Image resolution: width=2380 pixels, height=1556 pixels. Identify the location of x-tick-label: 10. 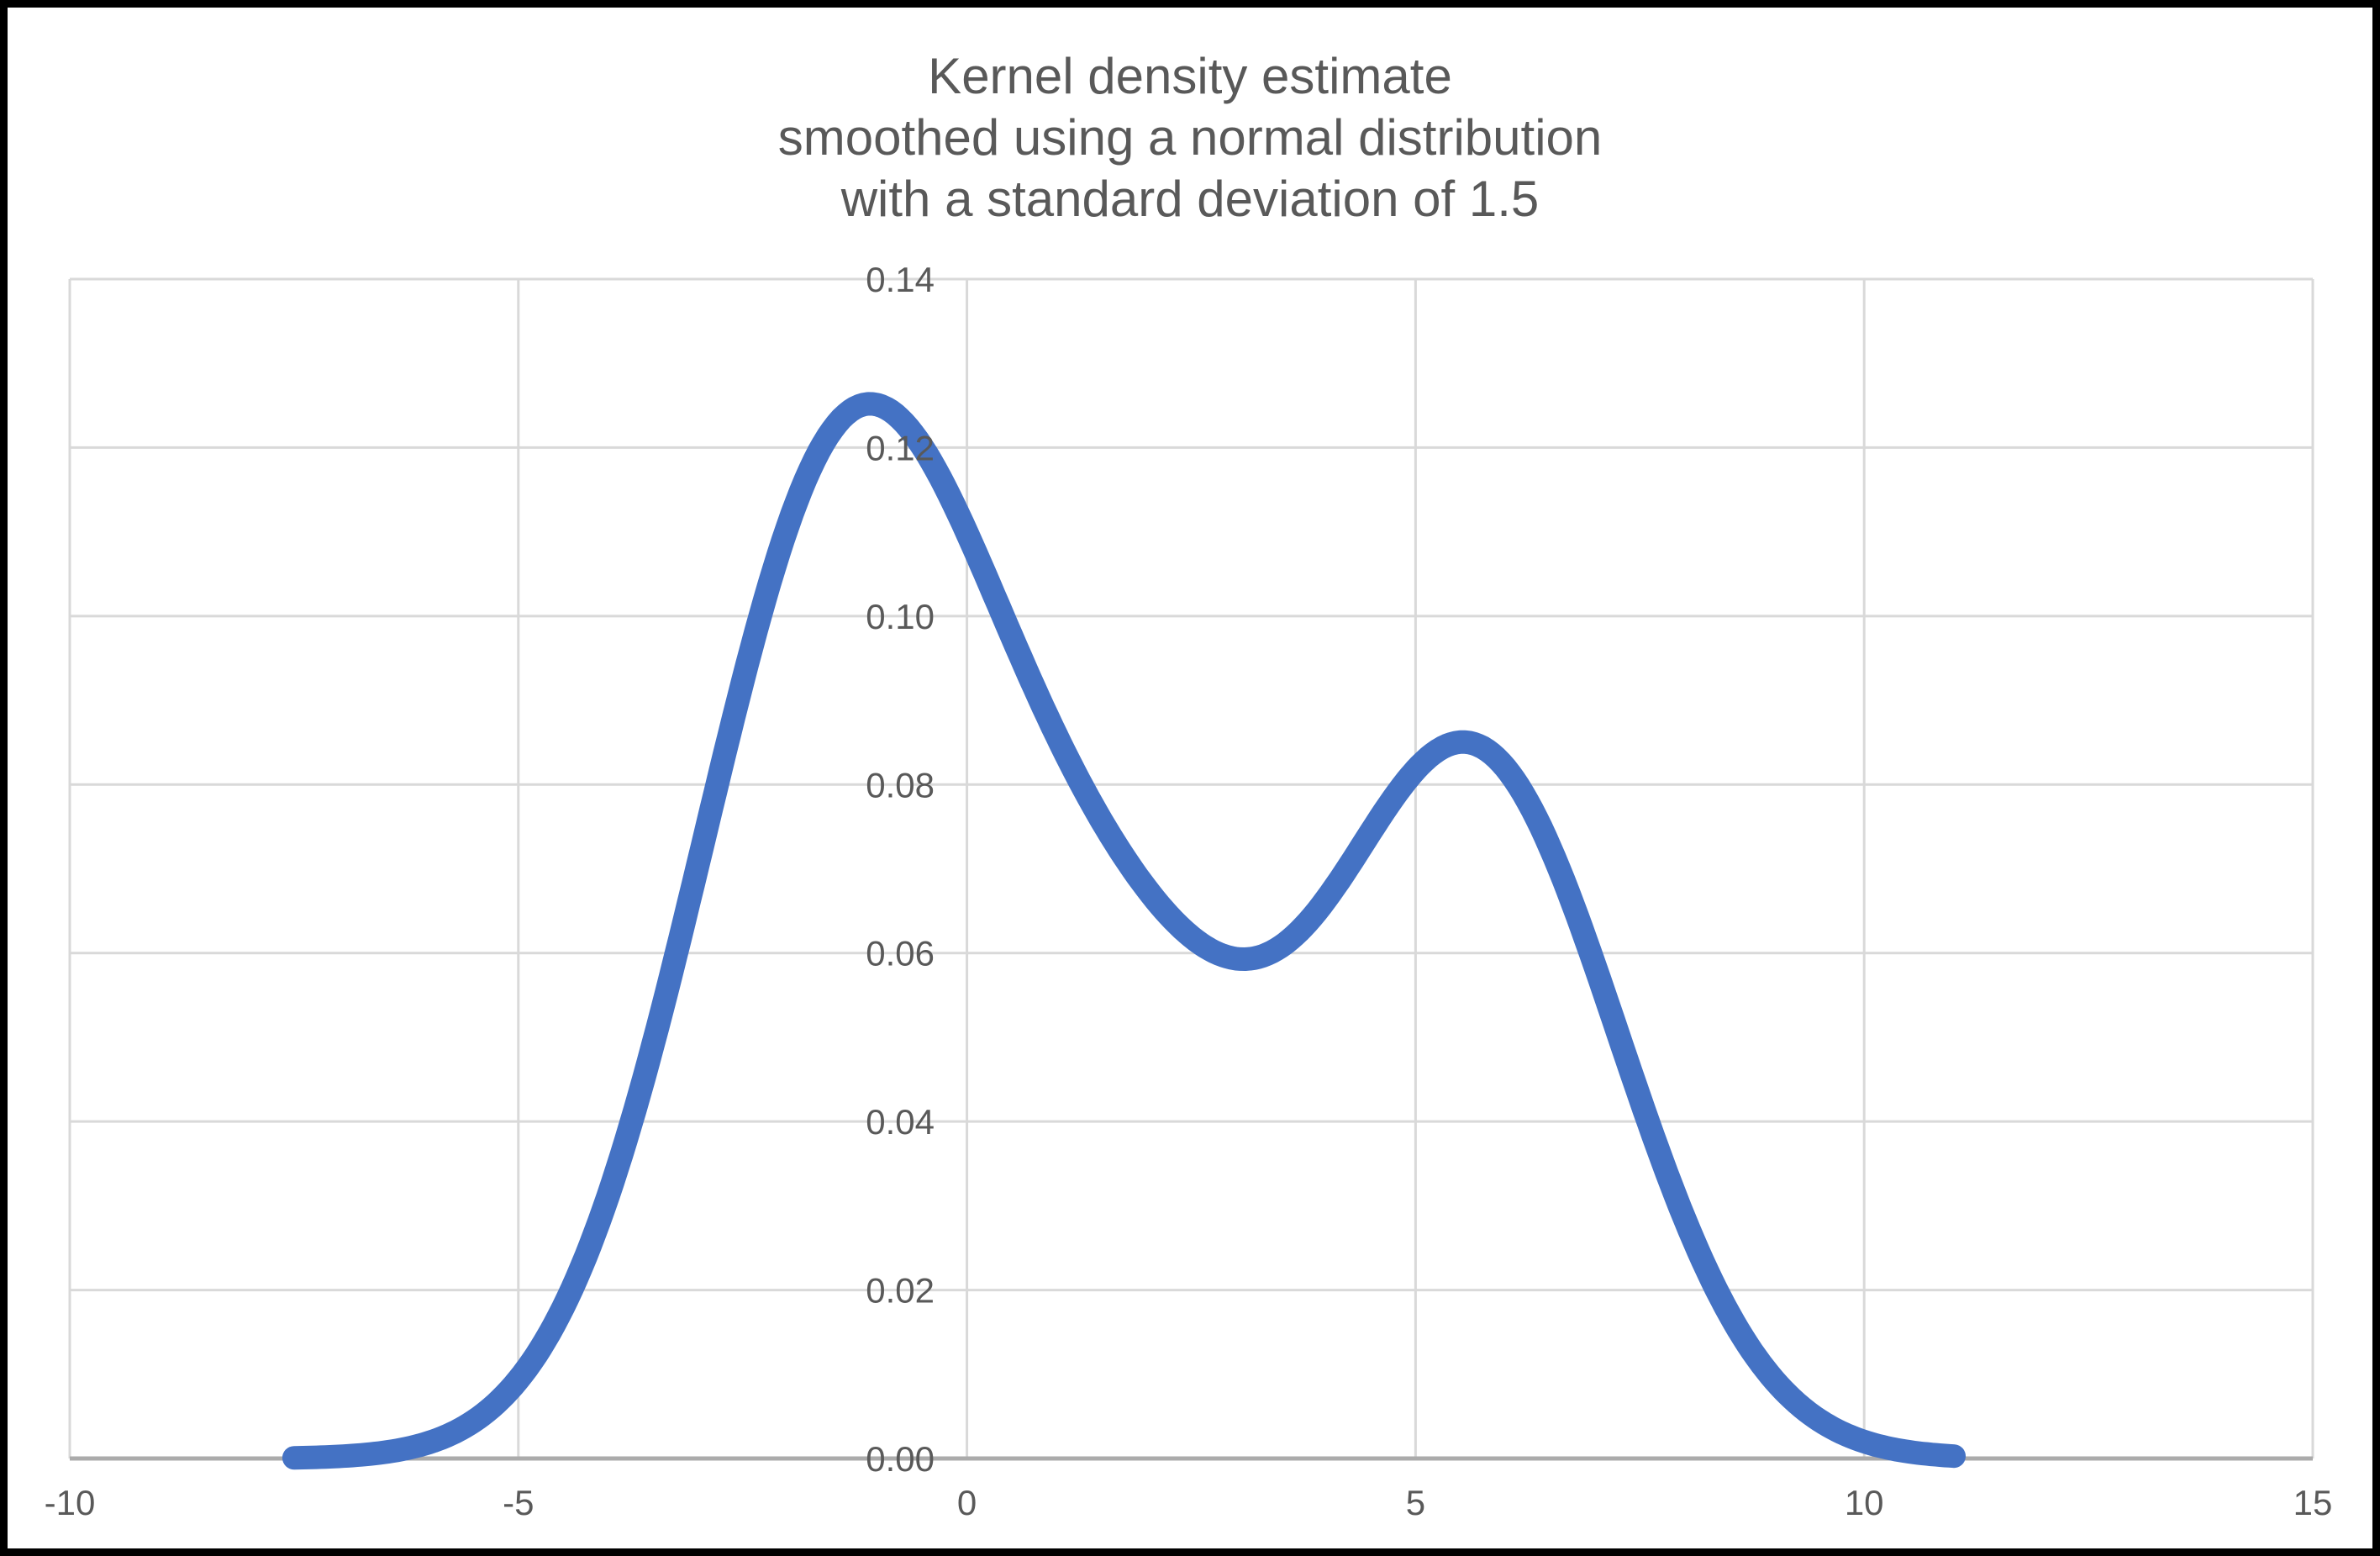
(1865, 1503).